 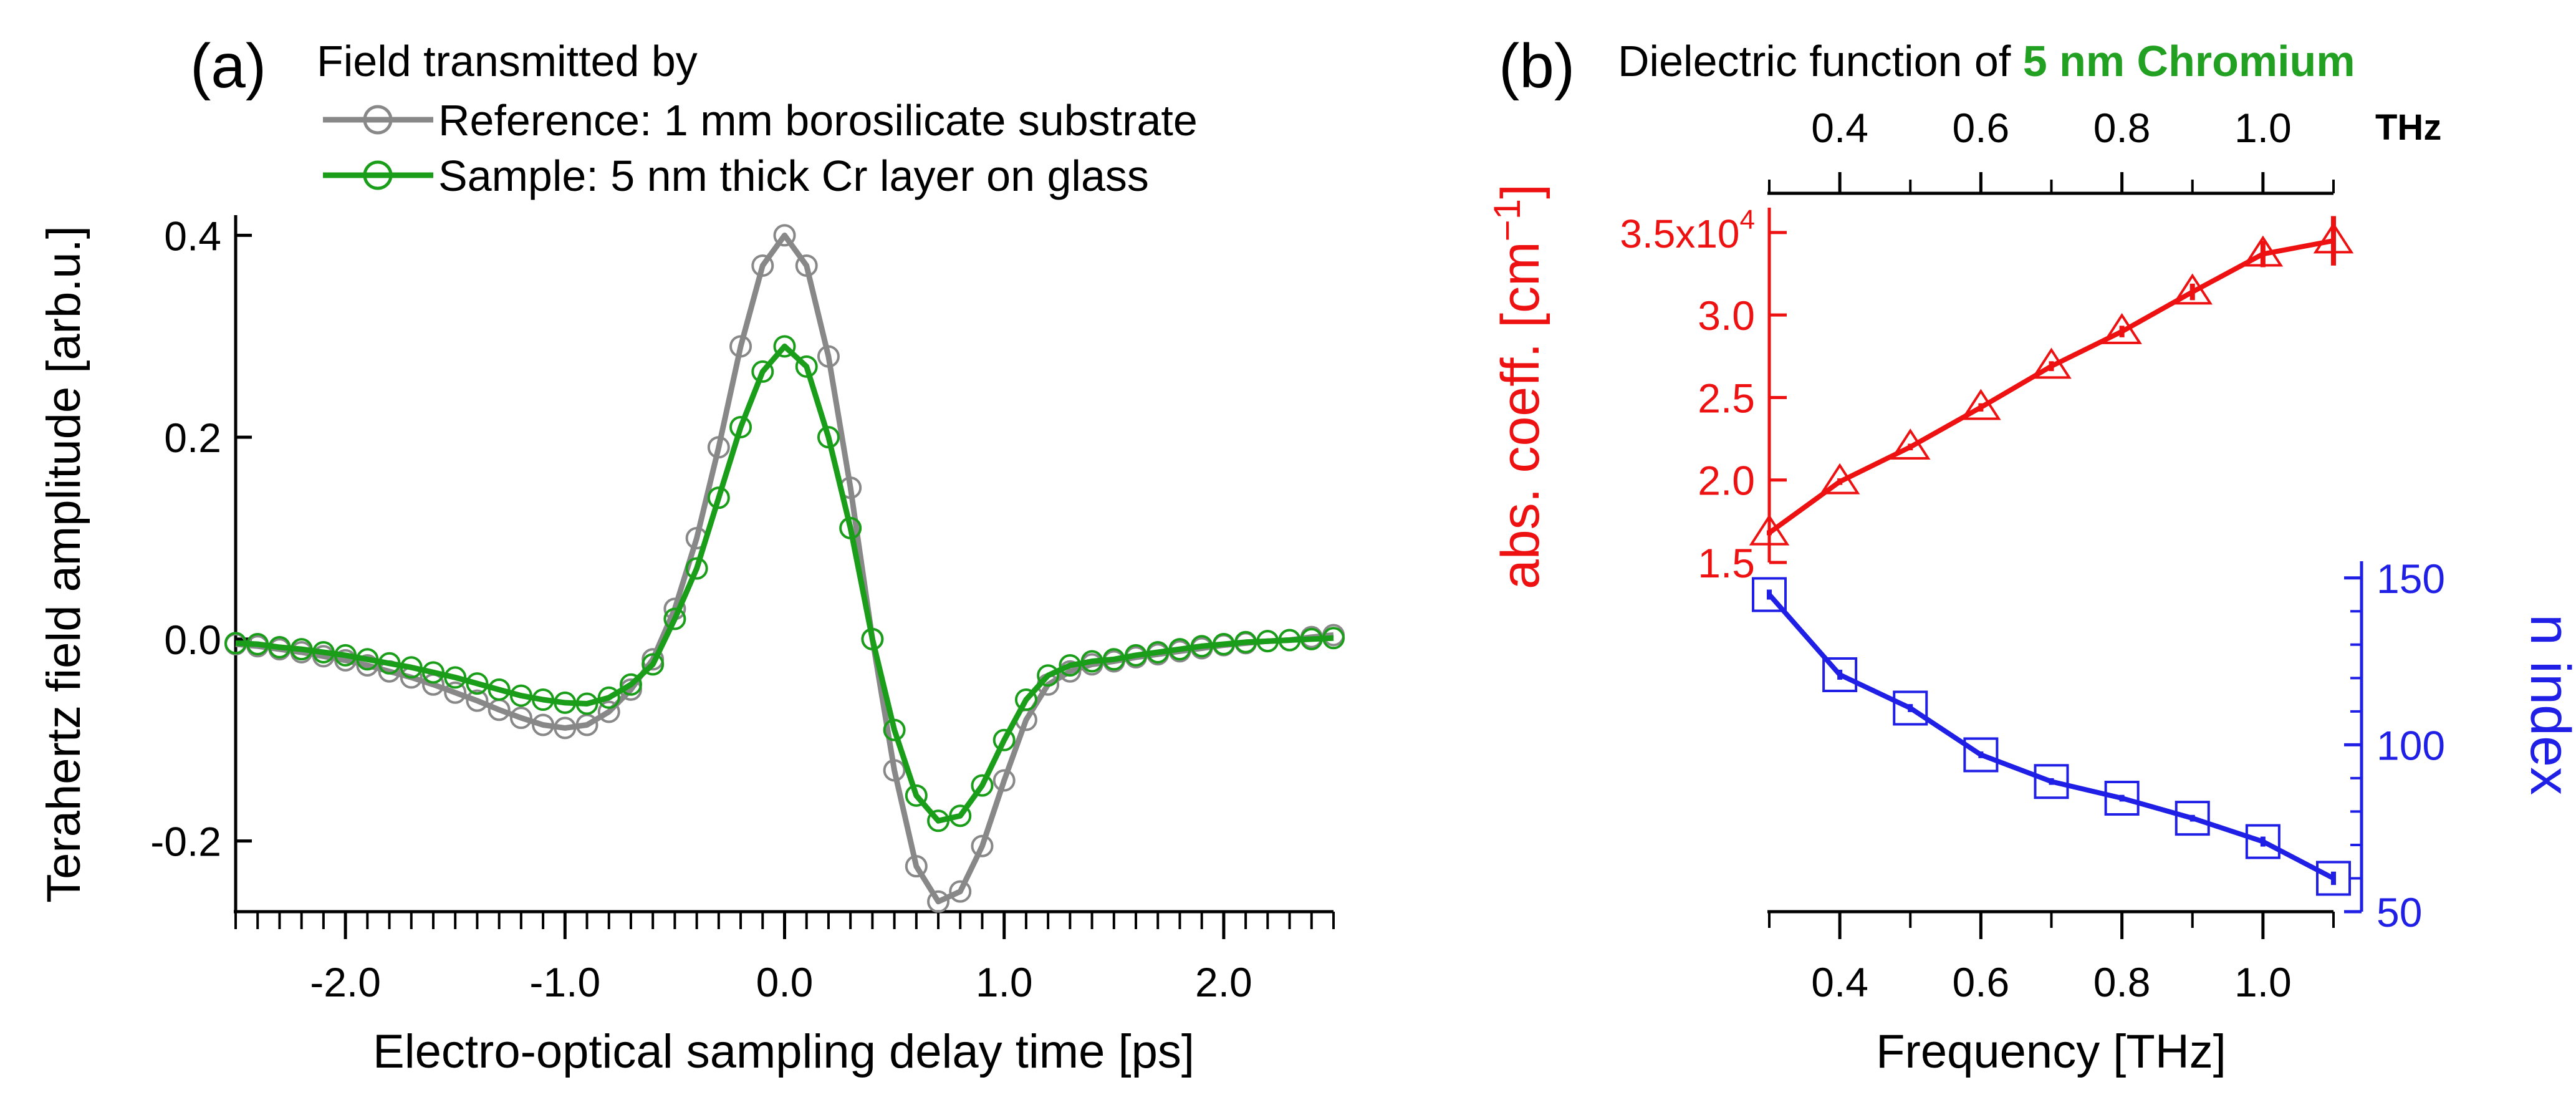 I want to click on abs-coeff-tick-label: 2.5, so click(x=1726, y=398).